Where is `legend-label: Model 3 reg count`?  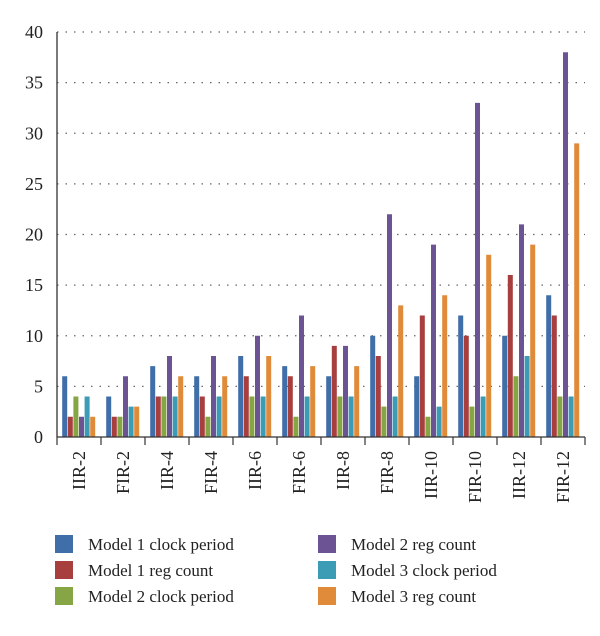 legend-label: Model 3 reg count is located at coordinates (413, 596).